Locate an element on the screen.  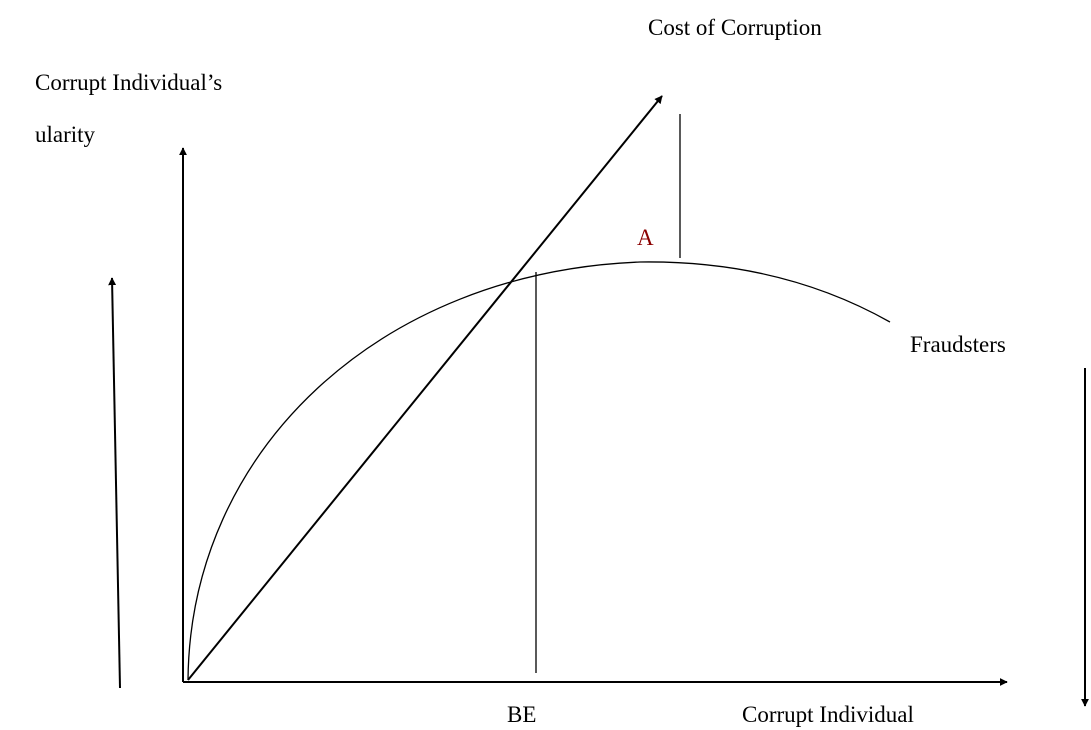
point-label: A is located at coordinates (645, 237).